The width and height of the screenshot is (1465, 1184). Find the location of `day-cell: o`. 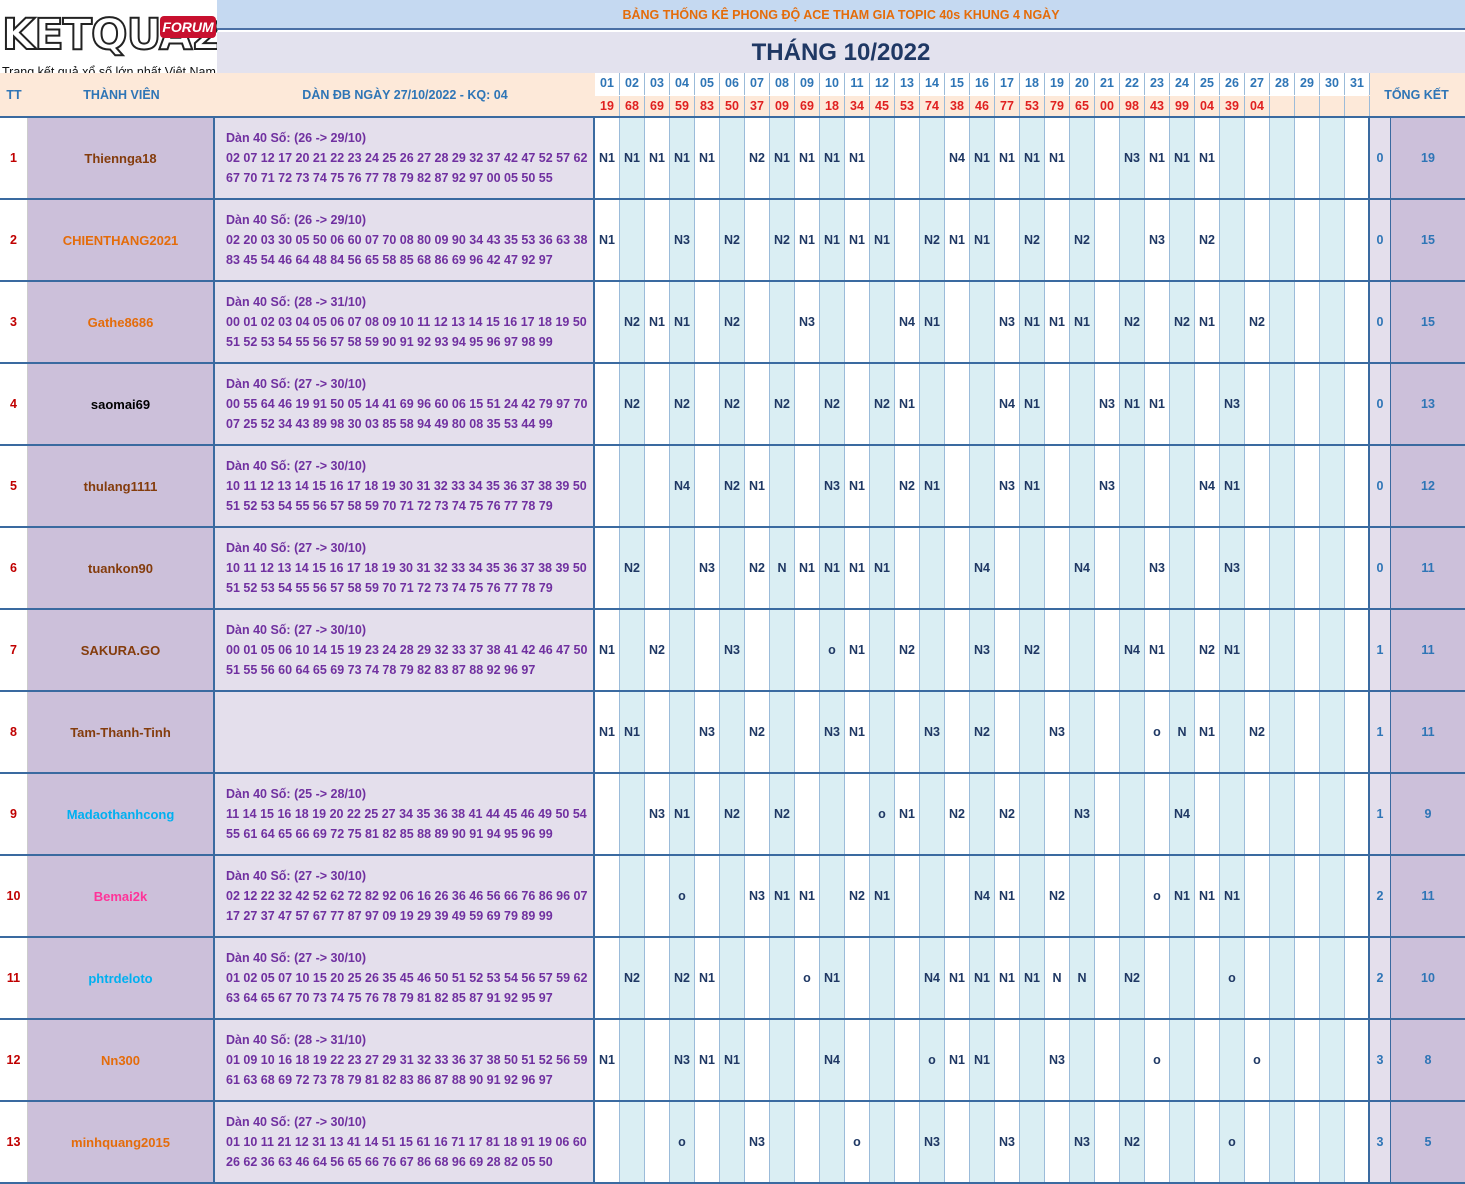

day-cell: o is located at coordinates (807, 978).